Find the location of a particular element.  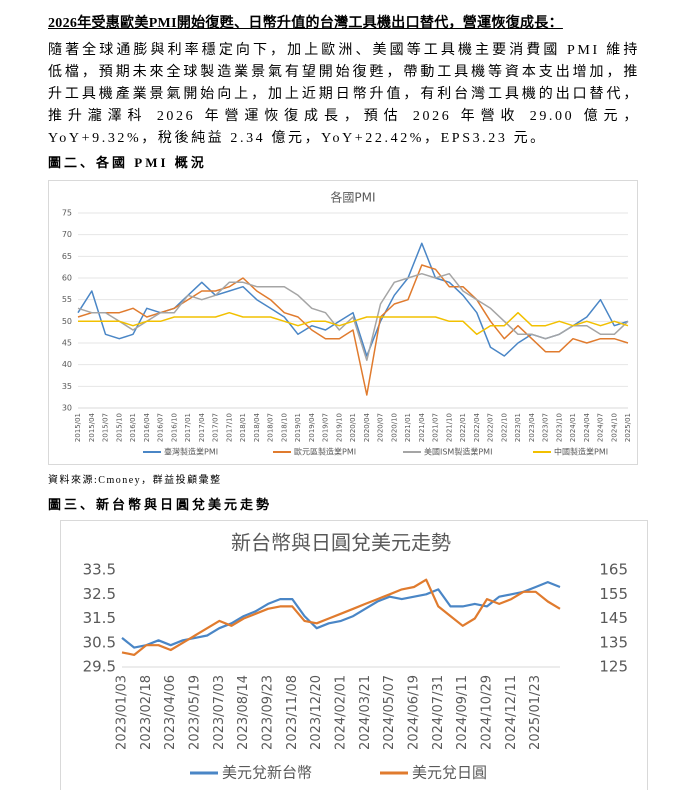

y-tick-label: 65 is located at coordinates (67, 256).